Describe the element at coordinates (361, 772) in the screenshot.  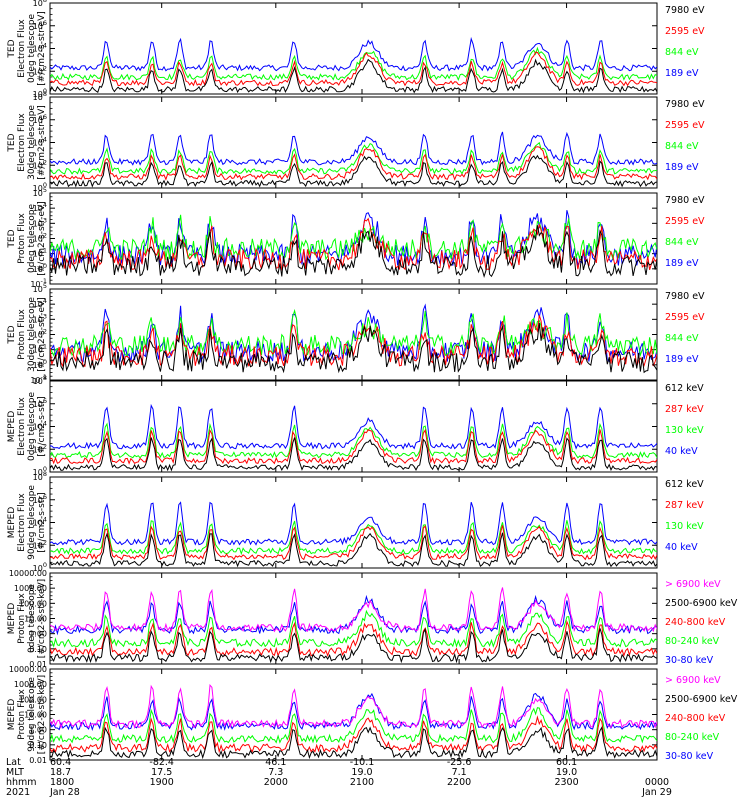
I see `x-tick-mlt: 19.0` at that location.